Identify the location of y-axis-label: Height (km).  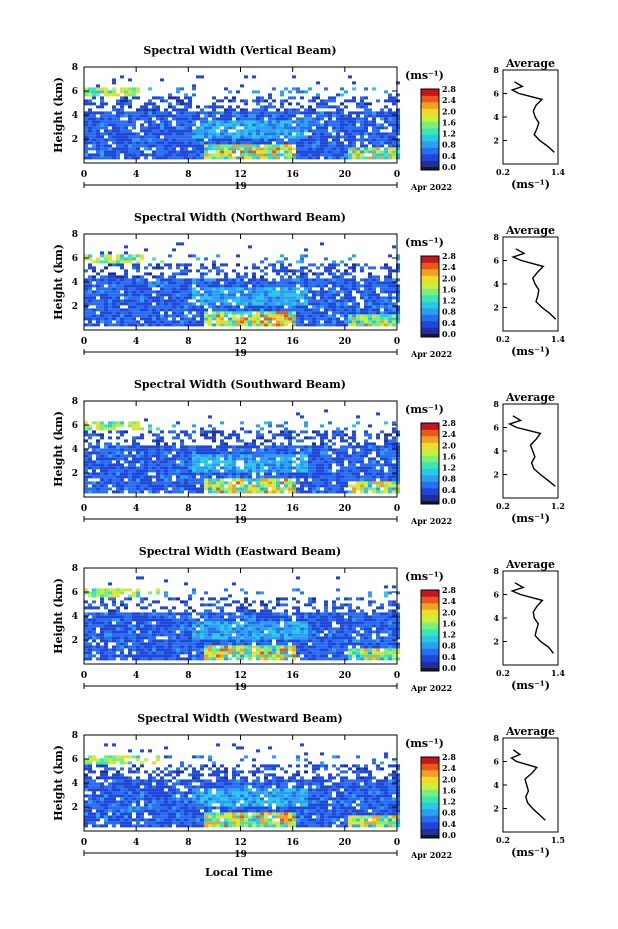
(58, 282).